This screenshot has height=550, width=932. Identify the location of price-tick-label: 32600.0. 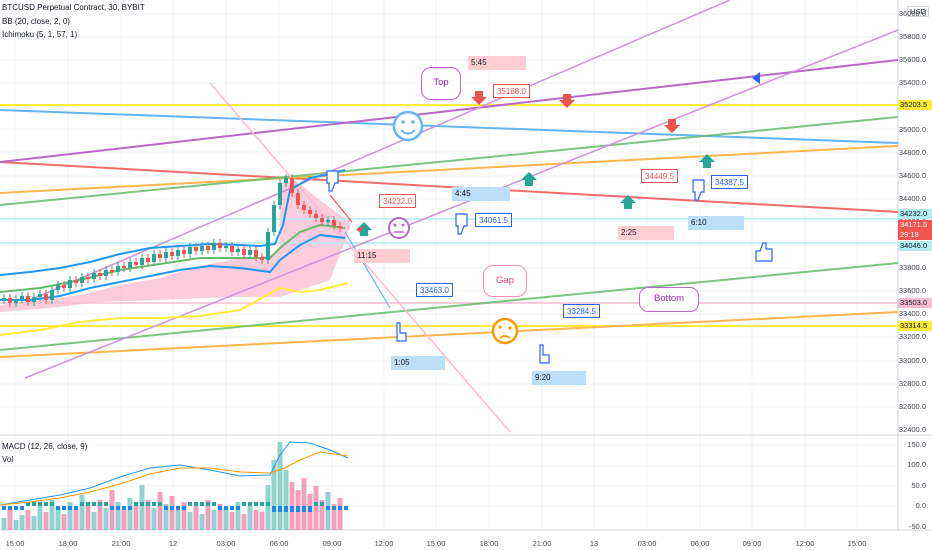
(912, 406).